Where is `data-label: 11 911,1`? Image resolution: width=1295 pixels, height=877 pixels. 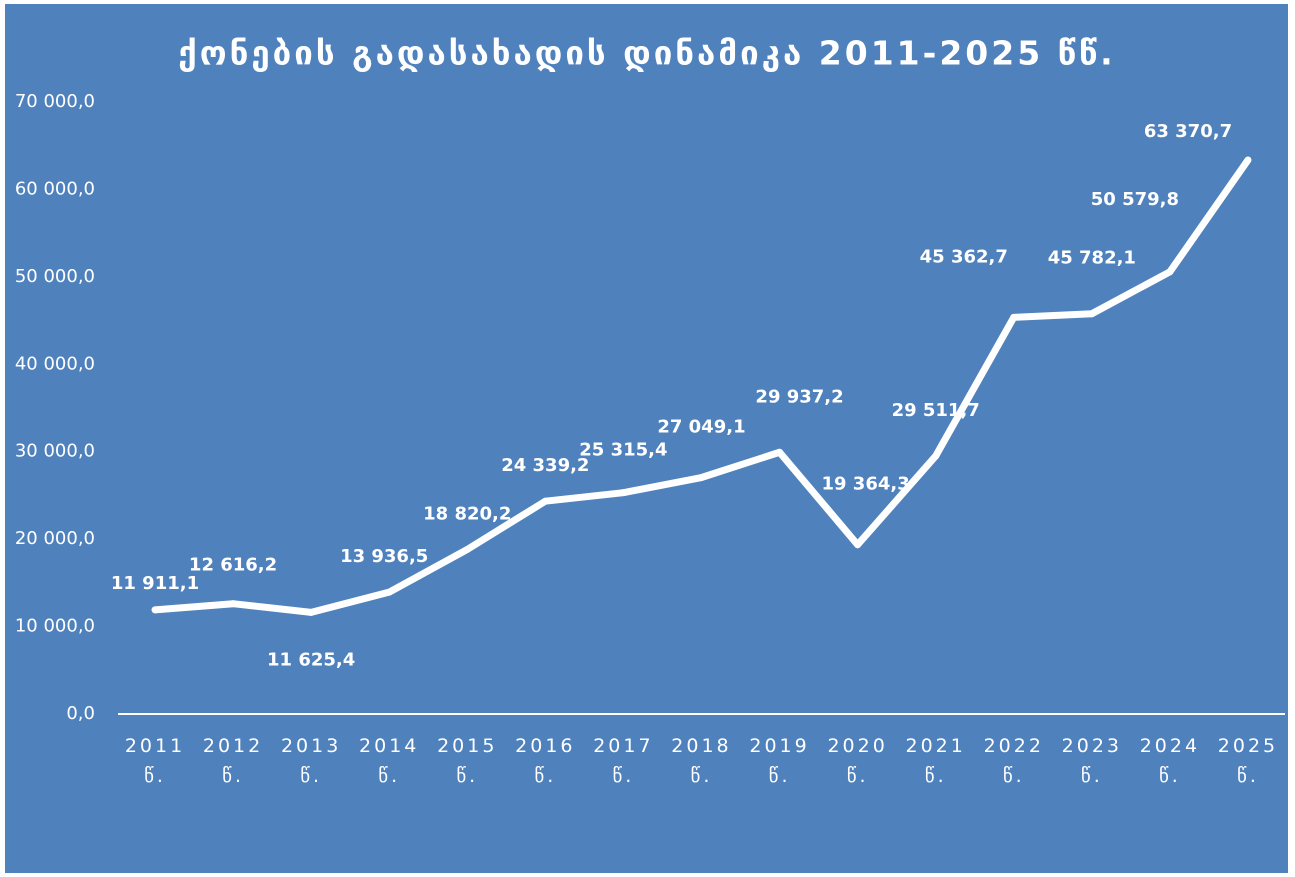 data-label: 11 911,1 is located at coordinates (155, 583).